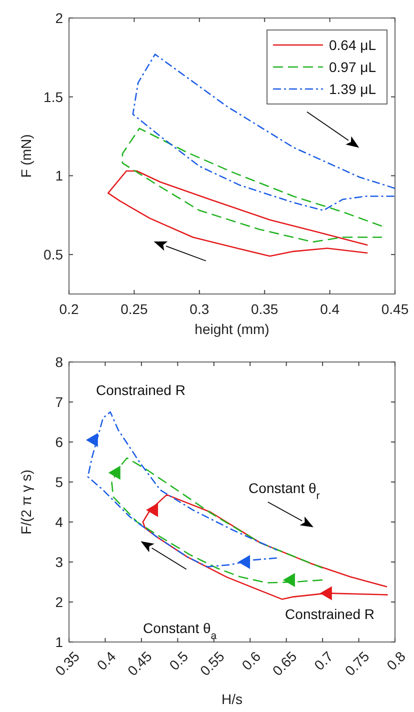 The width and height of the screenshot is (414, 712). Describe the element at coordinates (59, 562) in the screenshot. I see `y-tick-label: 3` at that location.